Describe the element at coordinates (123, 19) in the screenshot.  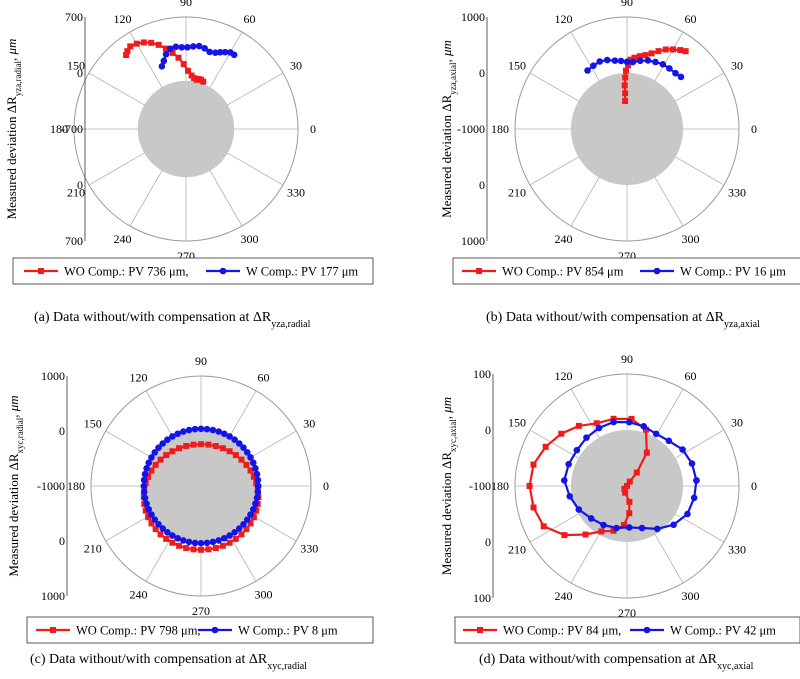
I see `angle-tick-label: 120` at that location.